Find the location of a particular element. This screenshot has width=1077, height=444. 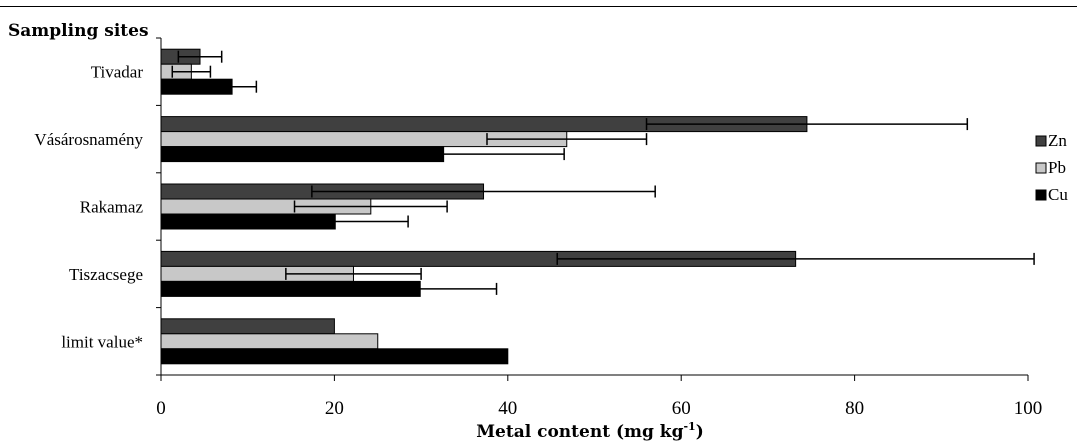

chart-title: Sampling sites is located at coordinates (78, 31).